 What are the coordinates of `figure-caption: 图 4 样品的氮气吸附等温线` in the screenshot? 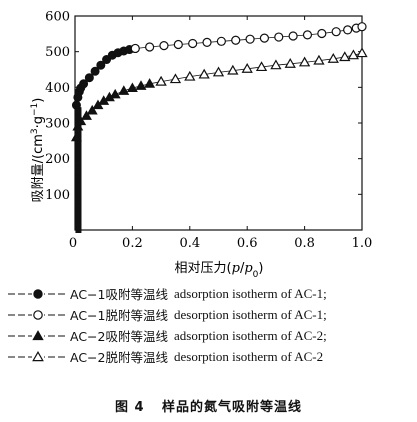 It's located at (208, 405).